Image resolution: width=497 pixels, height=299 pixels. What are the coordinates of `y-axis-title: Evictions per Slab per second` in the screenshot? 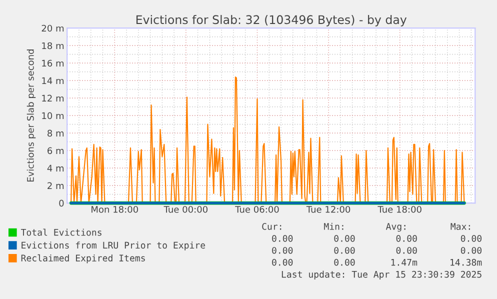 It's located at (31, 116).